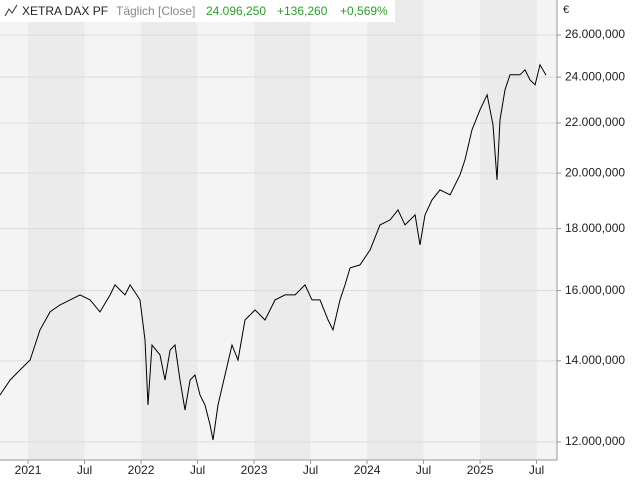  I want to click on y-tick-label: 24.000,000, so click(595, 76).